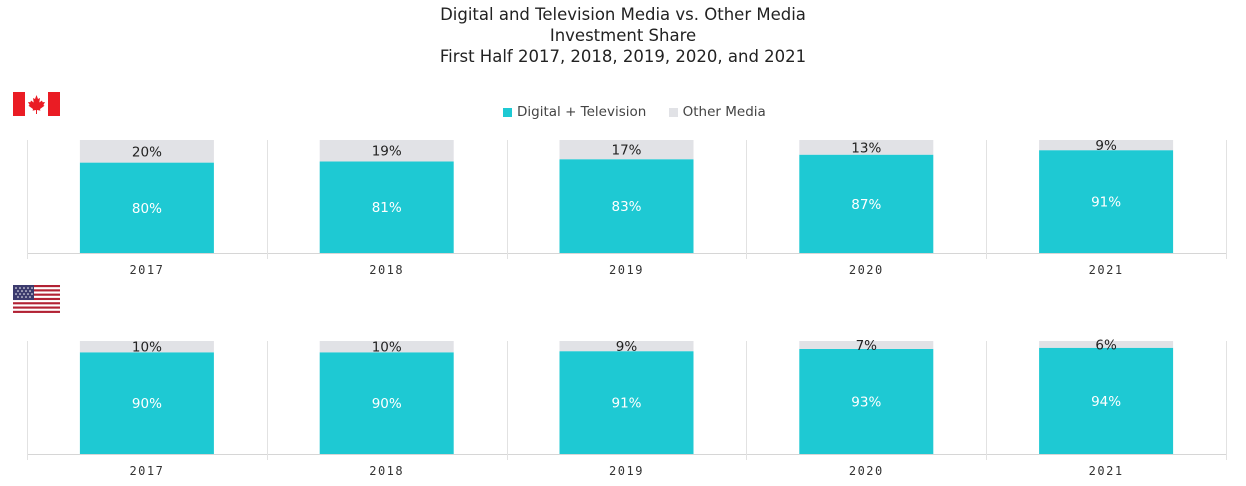 The width and height of the screenshot is (1246, 486). Describe the element at coordinates (1106, 270) in the screenshot. I see `canada-tick-2021: 2021` at that location.